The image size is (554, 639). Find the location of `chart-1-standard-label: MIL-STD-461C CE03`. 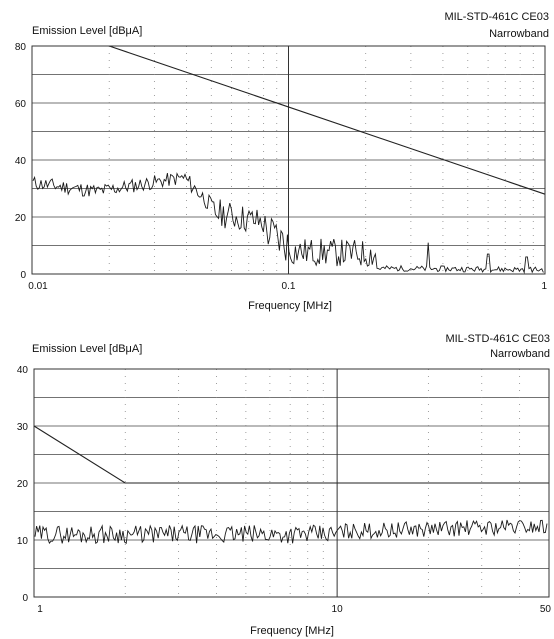

chart-1-standard-label: MIL-STD-461C CE03 is located at coordinates (496, 17).